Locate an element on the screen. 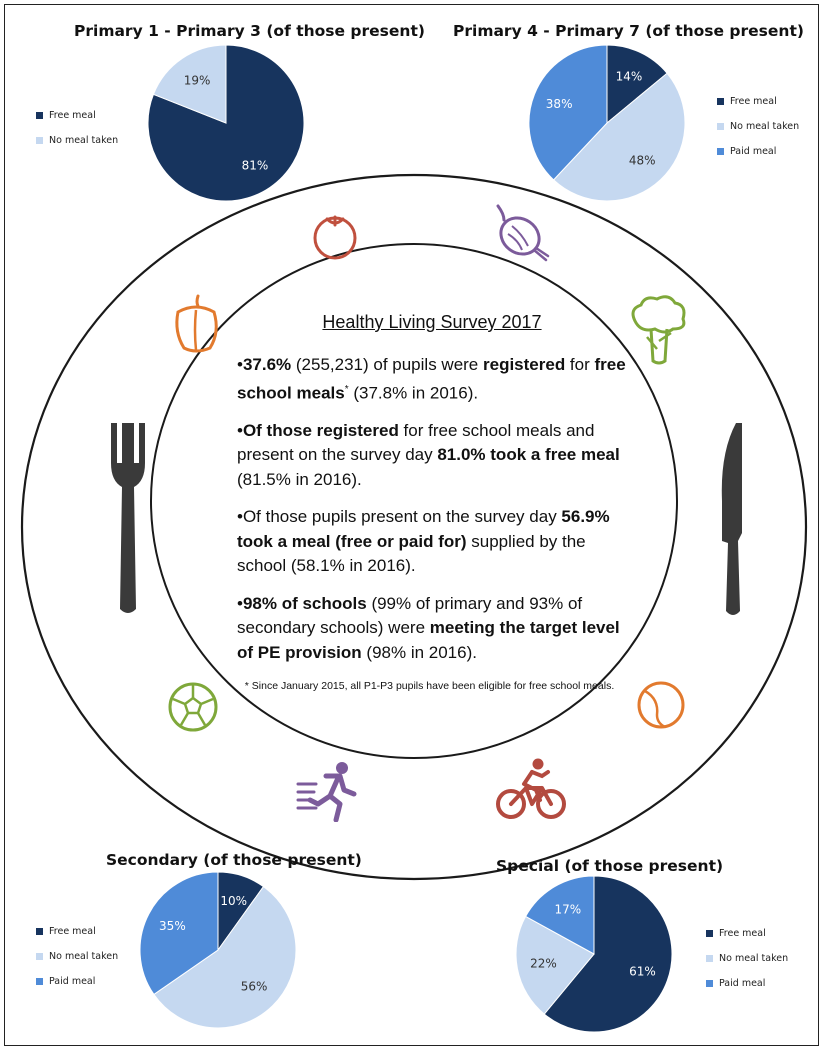 This screenshot has height=1052, width=825. pie-data-label: 56% is located at coordinates (254, 987).